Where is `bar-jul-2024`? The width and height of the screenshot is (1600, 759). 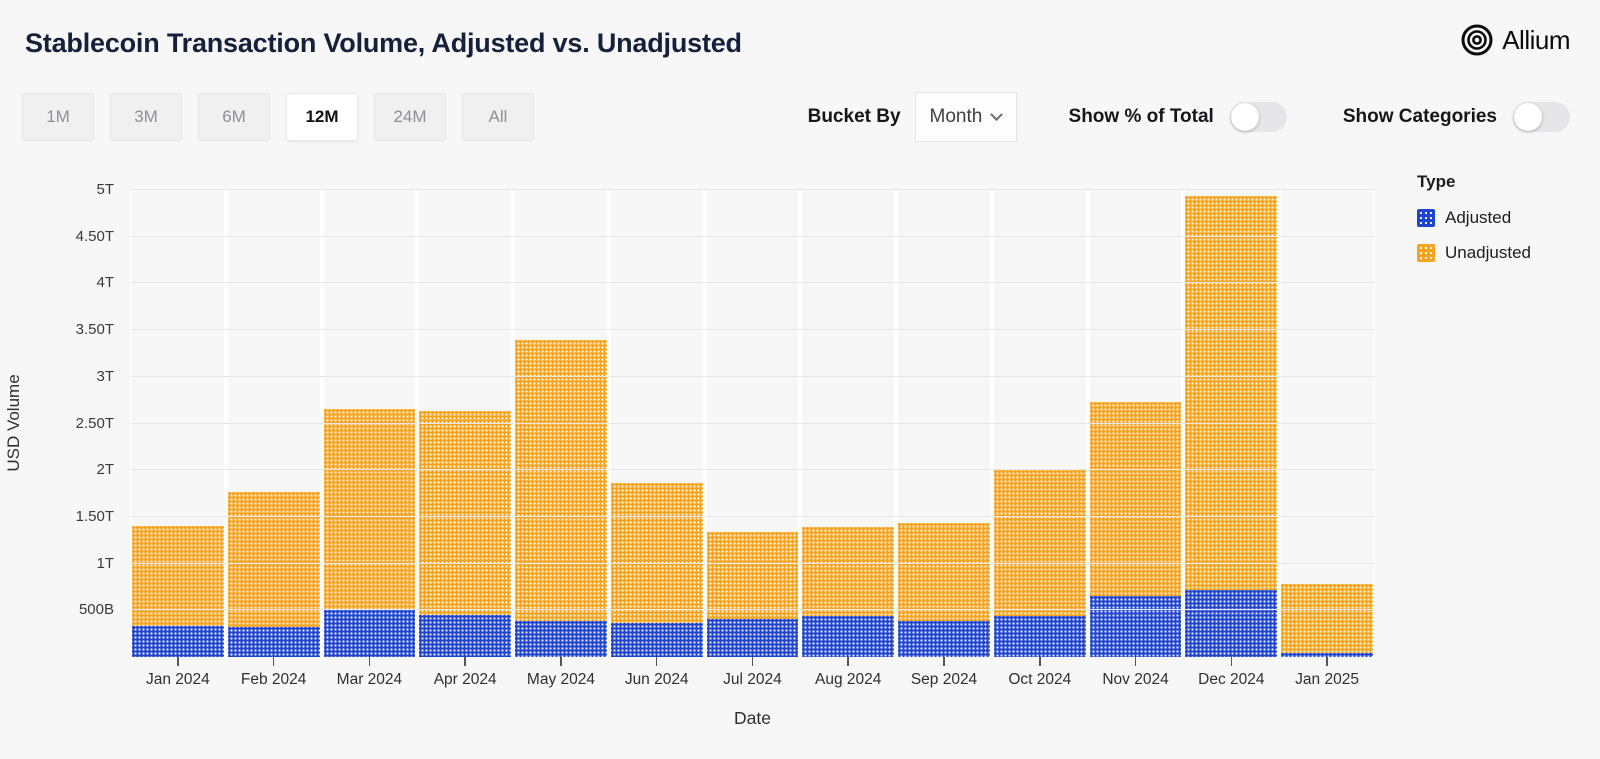
bar-jul-2024 is located at coordinates (752, 423).